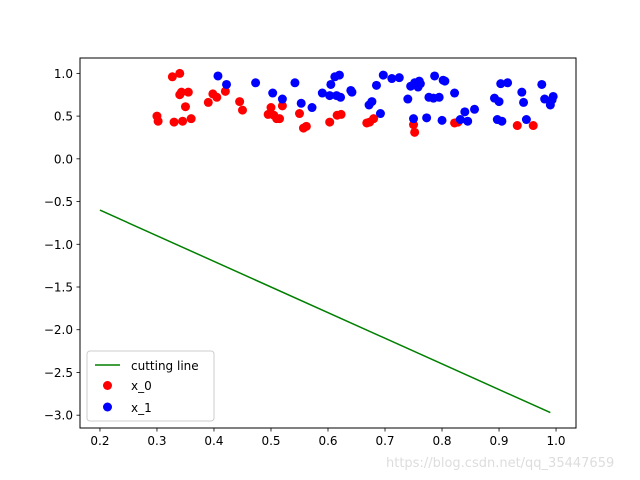 The image size is (640, 480). I want to click on watermark: https://blog.csdn.net/qq_35447659, so click(500, 463).